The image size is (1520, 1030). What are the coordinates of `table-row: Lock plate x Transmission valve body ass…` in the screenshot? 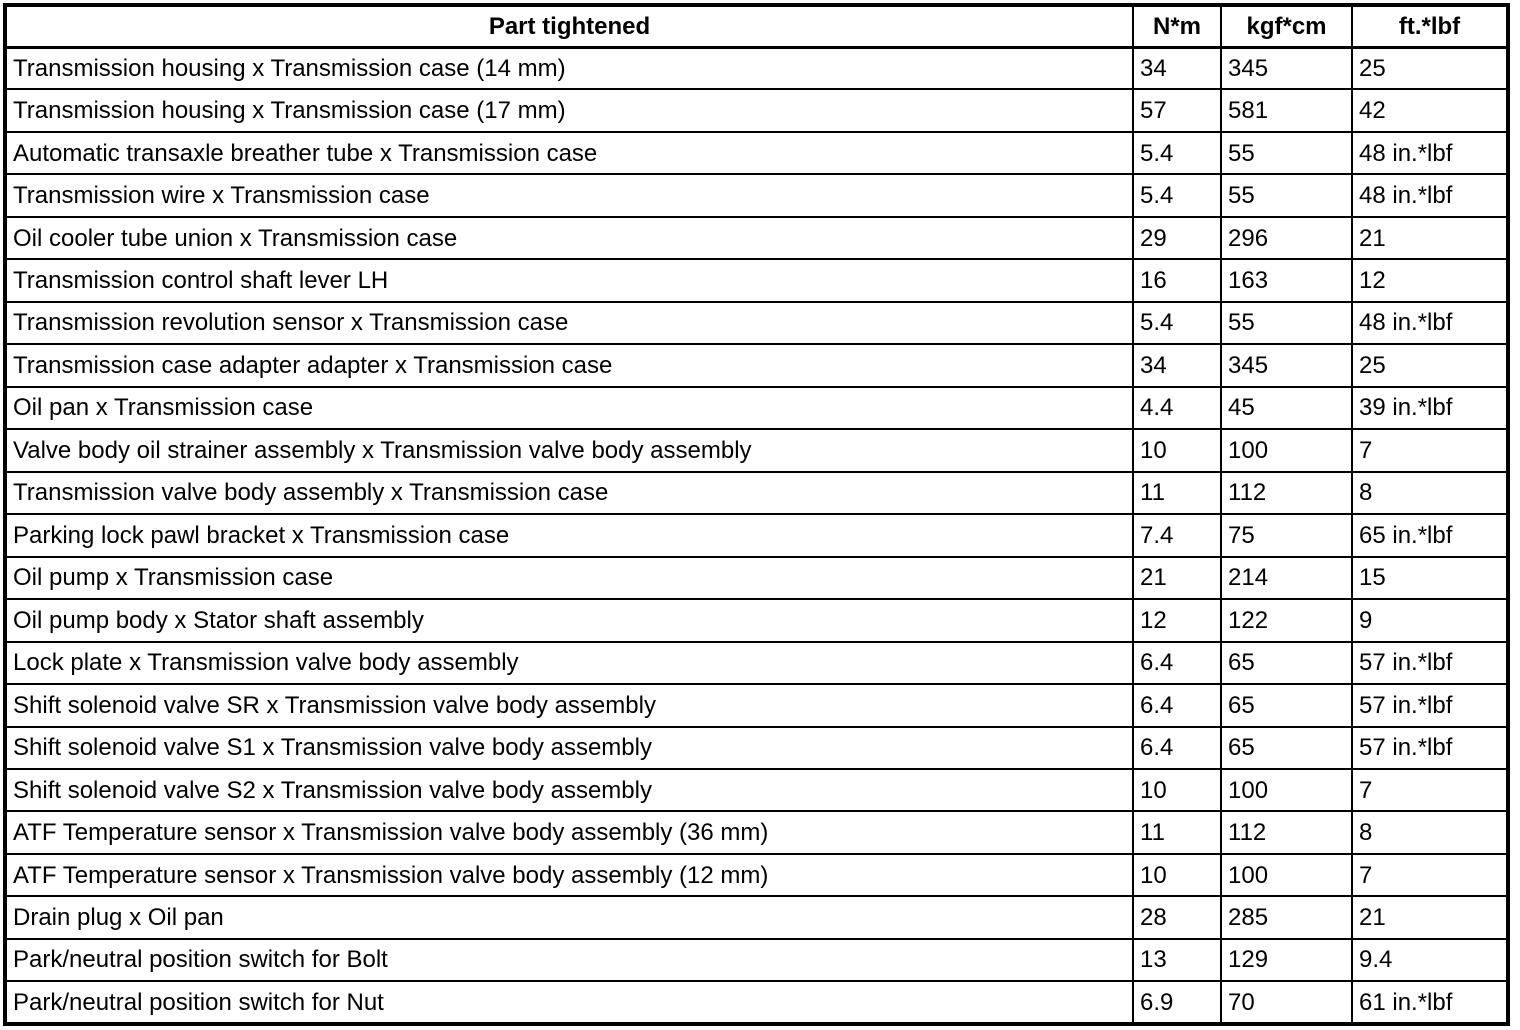 It's located at (756, 663).